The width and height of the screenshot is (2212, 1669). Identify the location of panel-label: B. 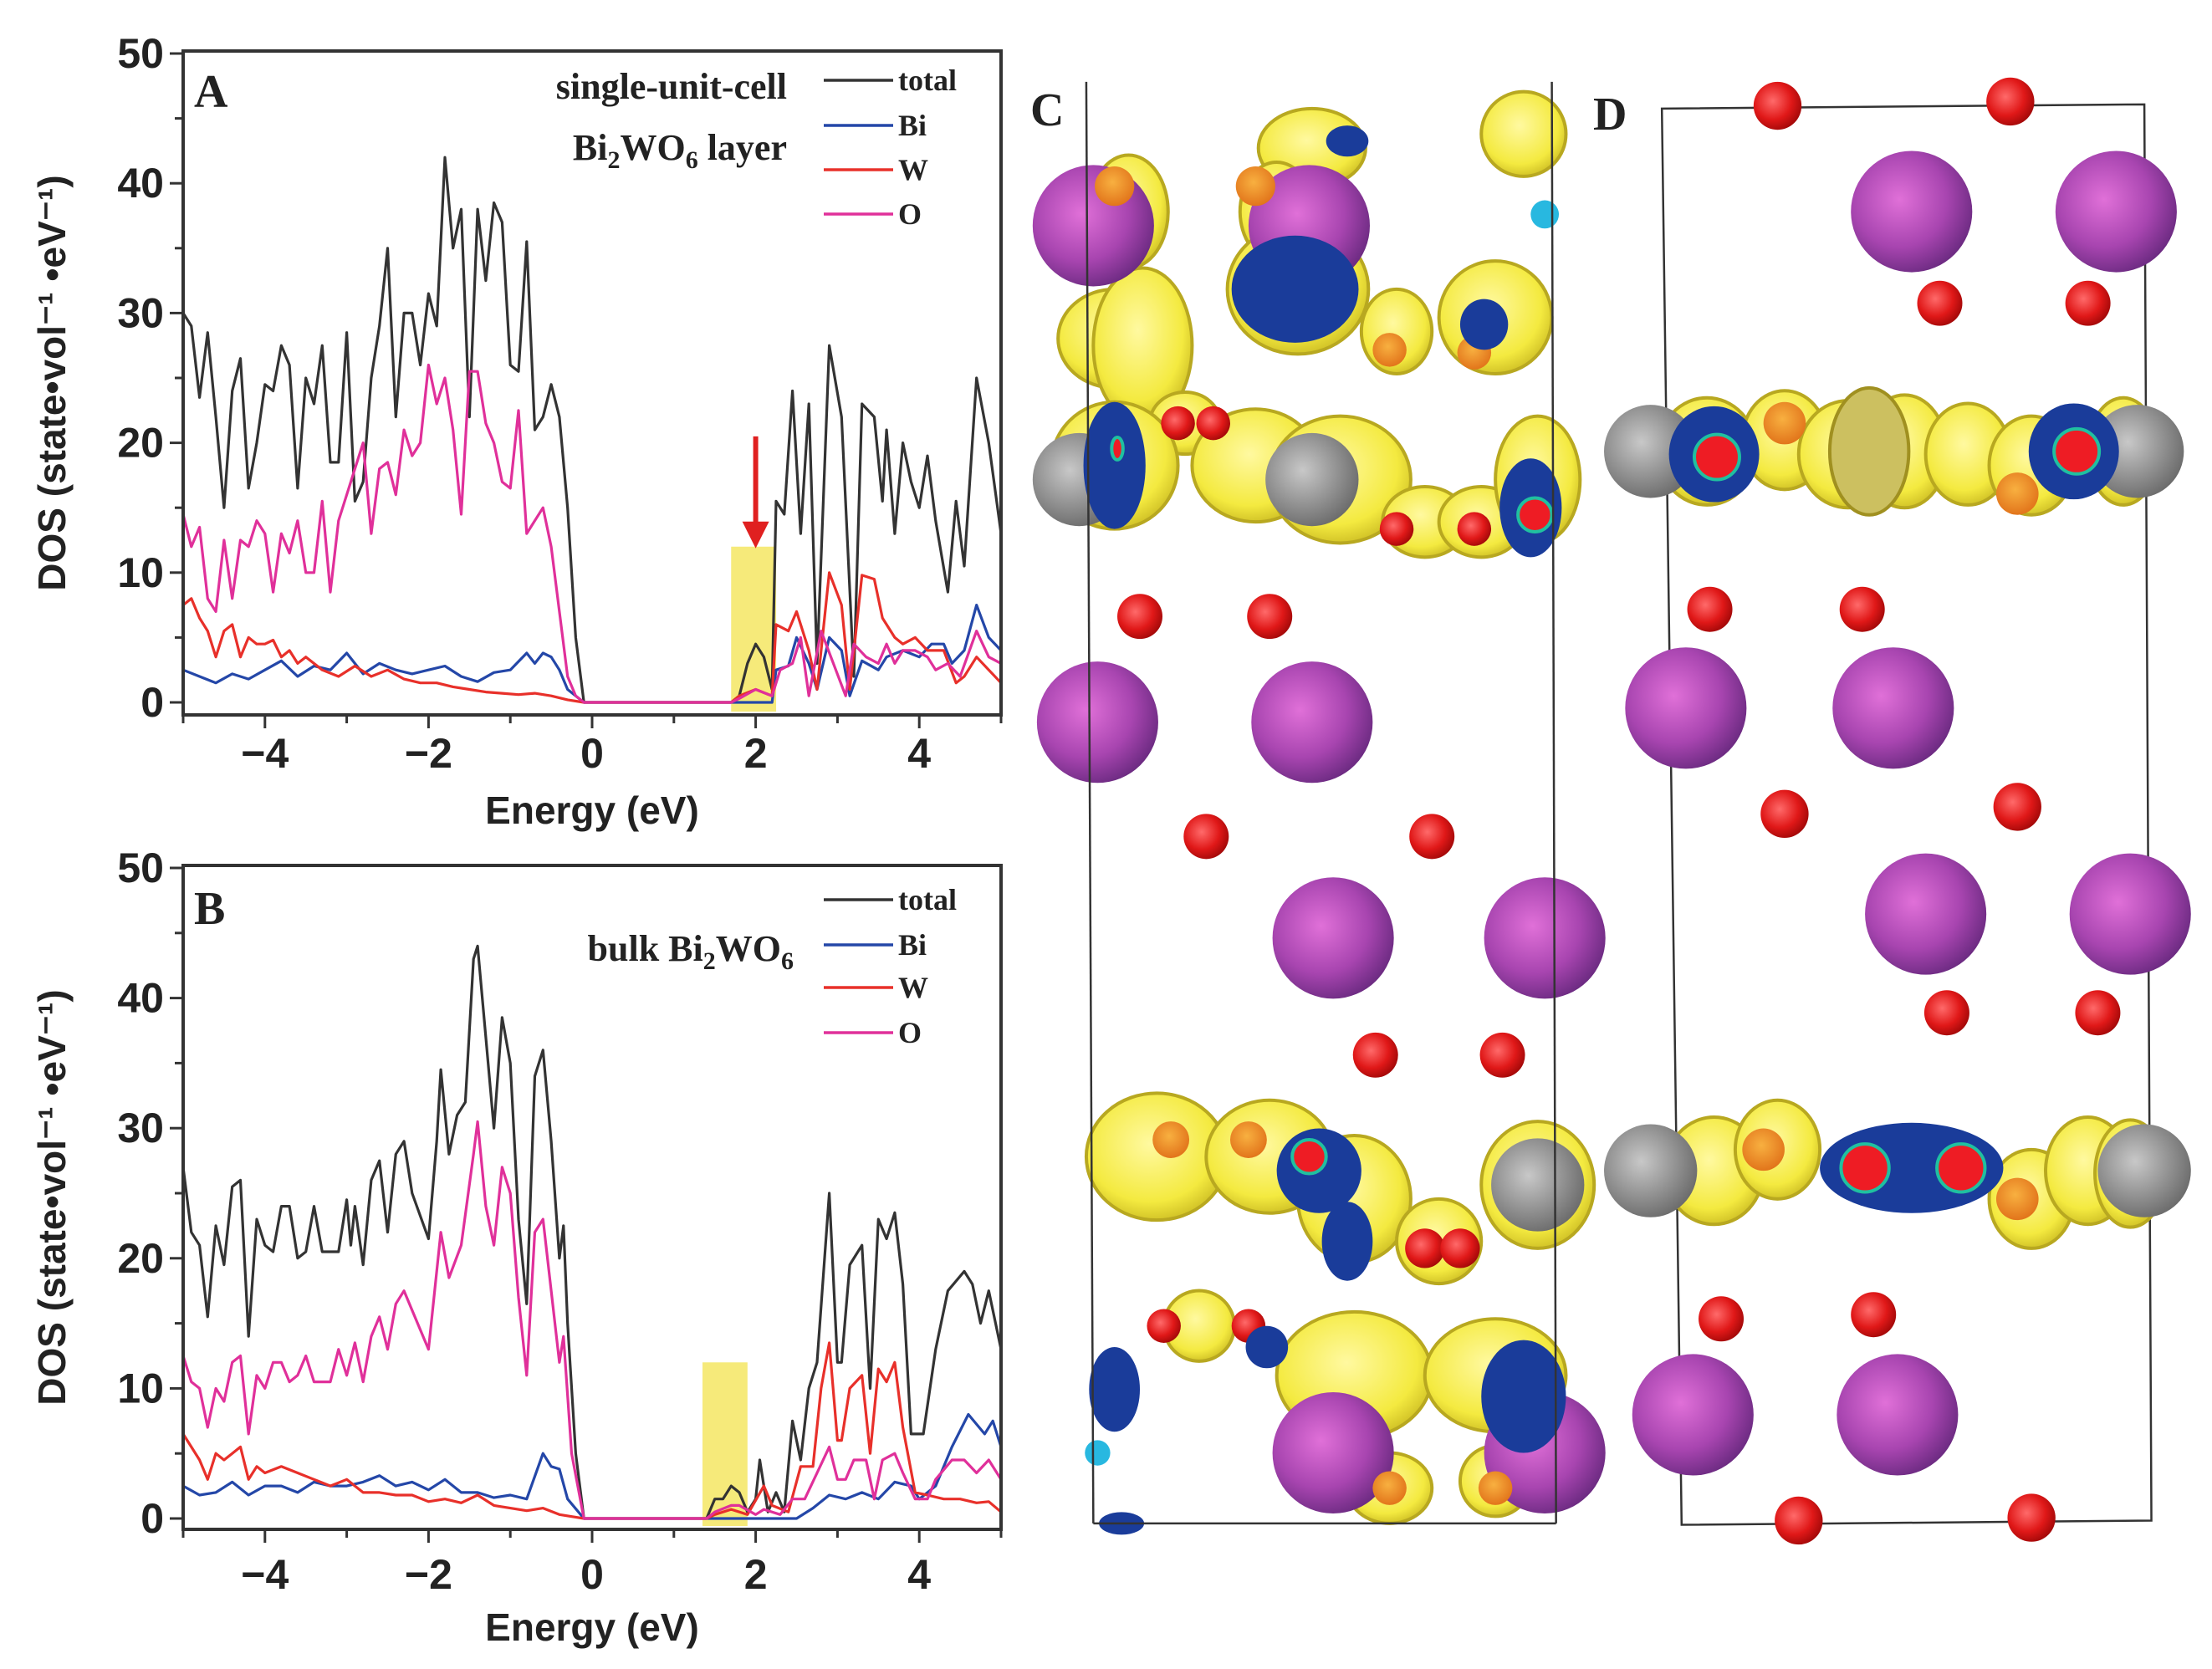
(209, 909).